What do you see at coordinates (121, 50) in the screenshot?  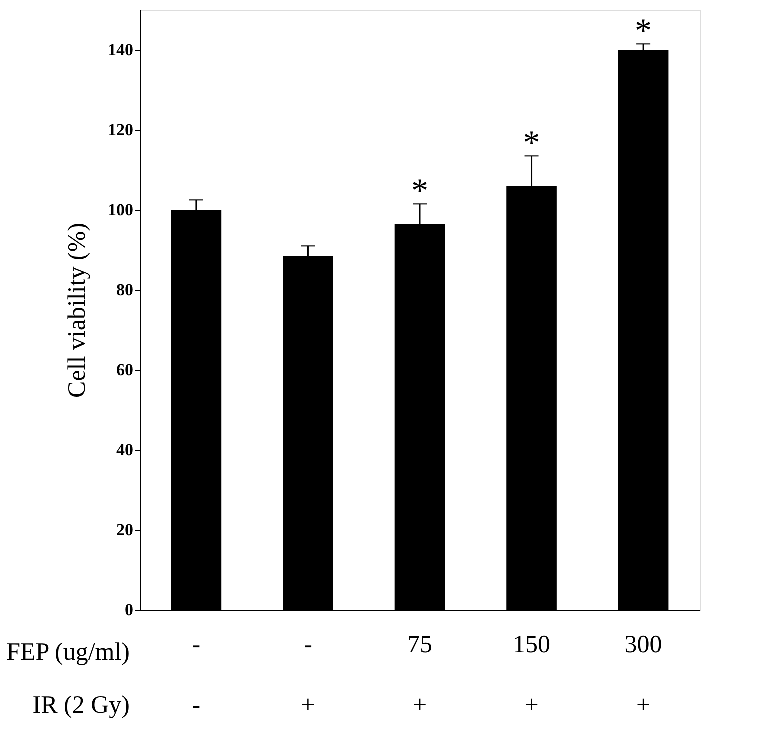 I see `y-tick-label: 140` at bounding box center [121, 50].